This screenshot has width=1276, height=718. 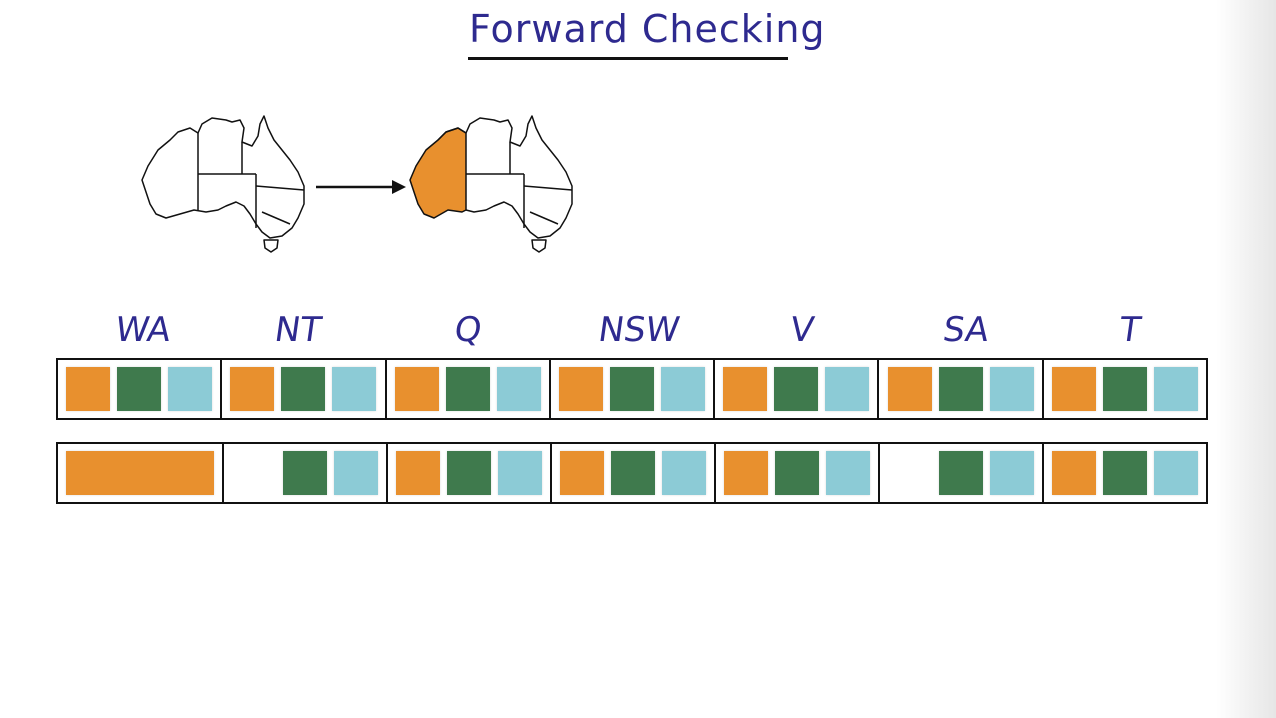 I want to click on label-sa: SA, so click(x=966, y=330).